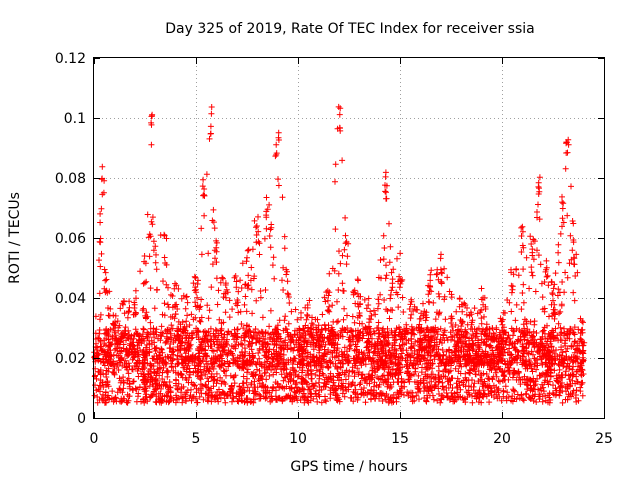  I want to click on x-tick-label: 5, so click(196, 439).